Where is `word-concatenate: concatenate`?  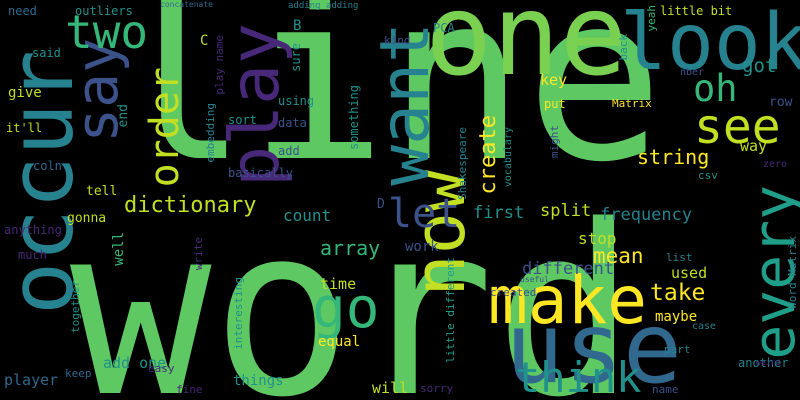 word-concatenate: concatenate is located at coordinates (186, 4).